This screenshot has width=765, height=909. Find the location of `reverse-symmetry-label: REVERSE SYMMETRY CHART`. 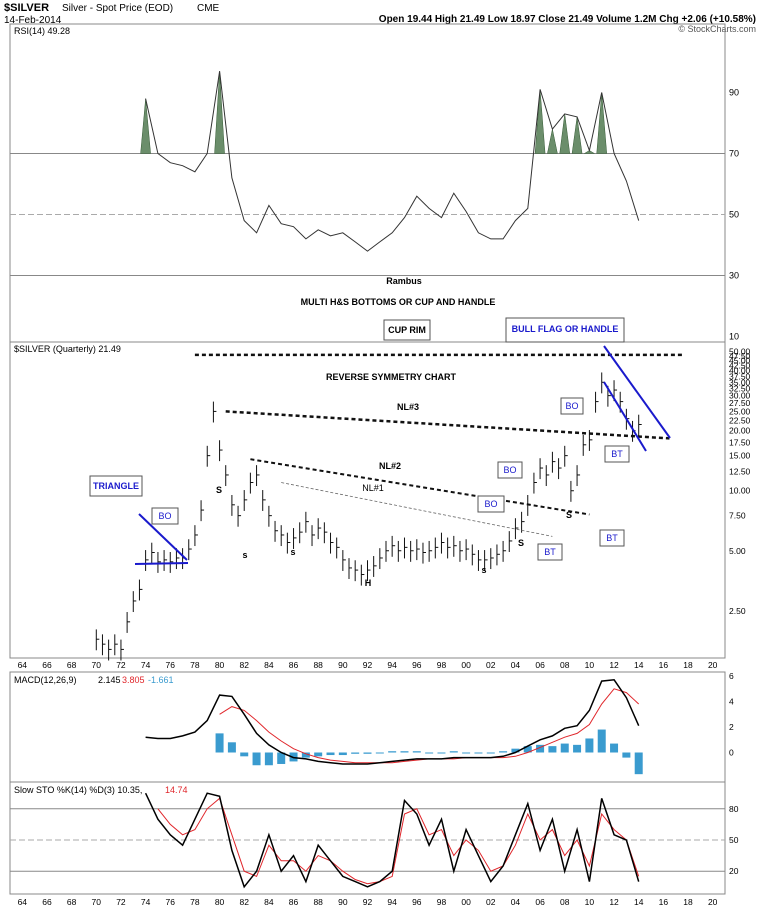

reverse-symmetry-label: REVERSE SYMMETRY CHART is located at coordinates (391, 377).